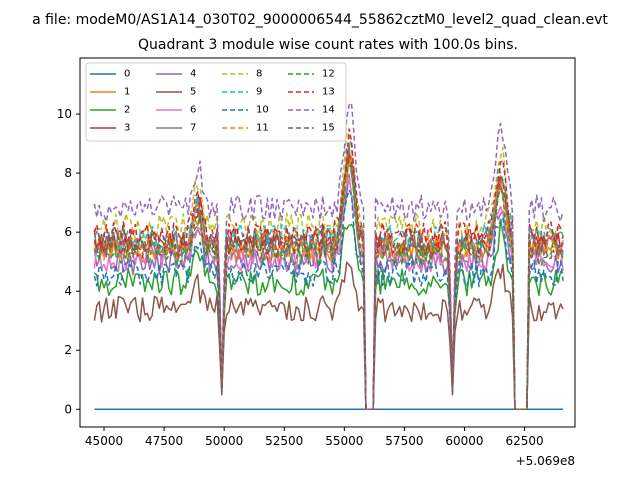 The height and width of the screenshot is (480, 640). I want to click on x-tick-label: 50000, so click(224, 441).